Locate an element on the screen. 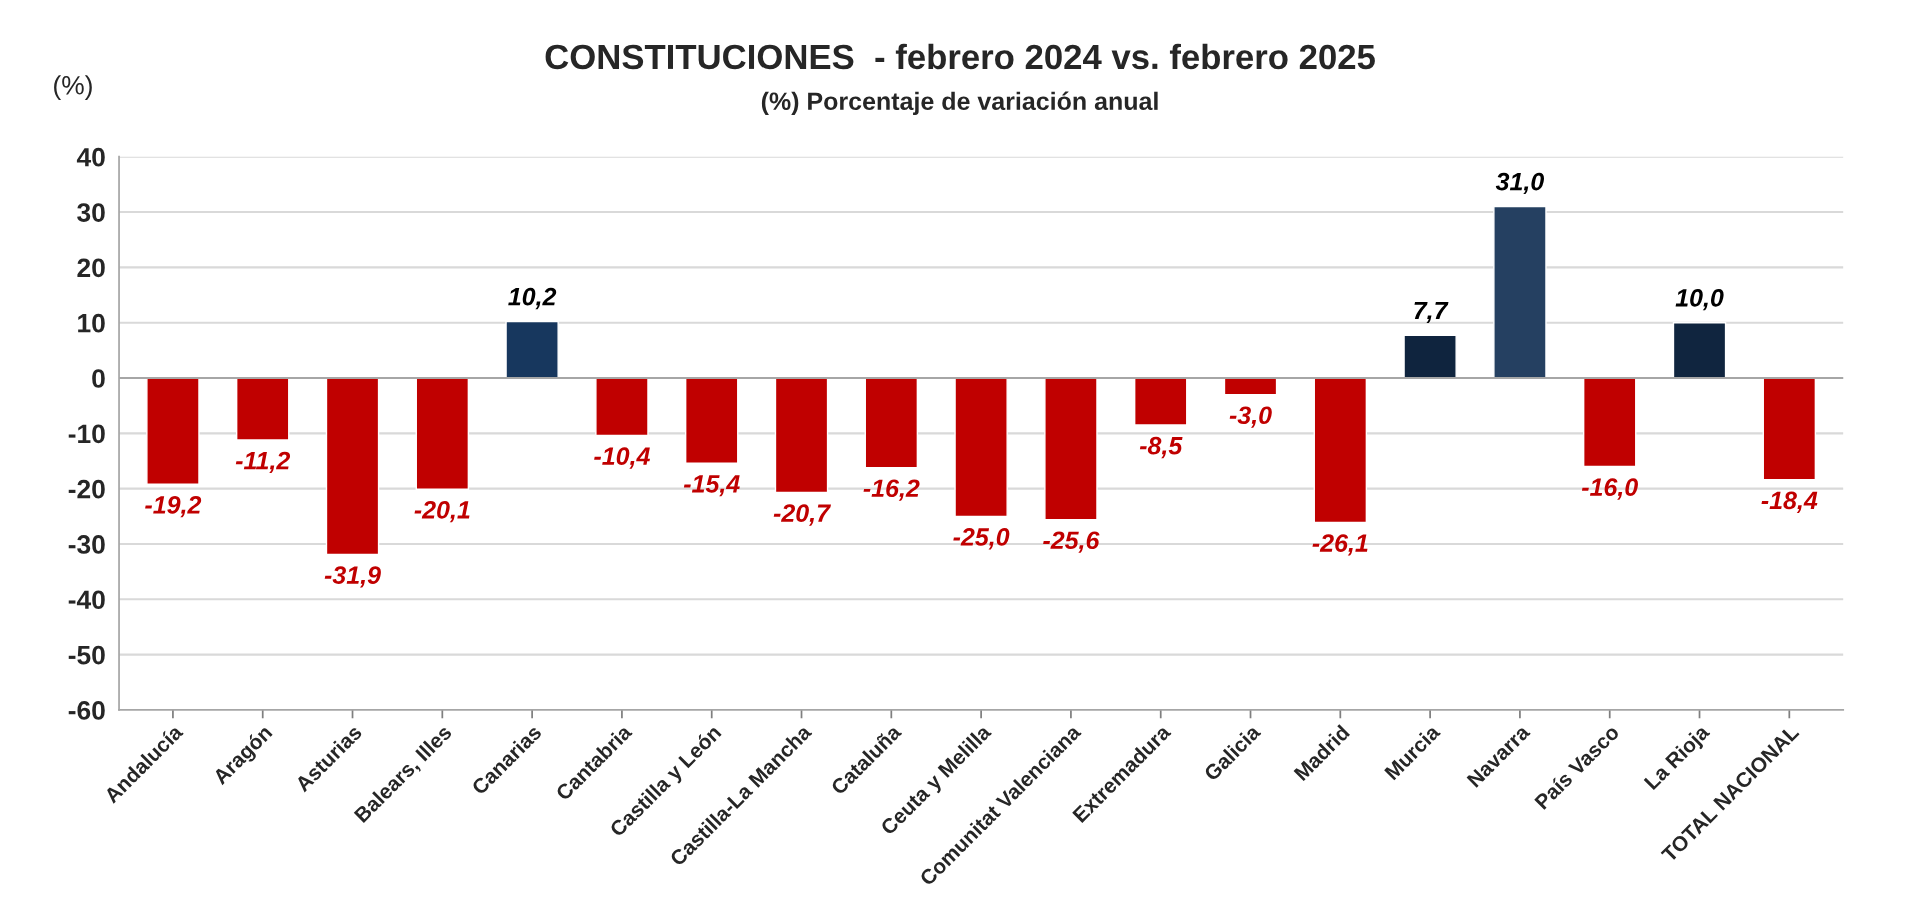 The width and height of the screenshot is (1920, 922). data-label: -10,4 is located at coordinates (622, 458).